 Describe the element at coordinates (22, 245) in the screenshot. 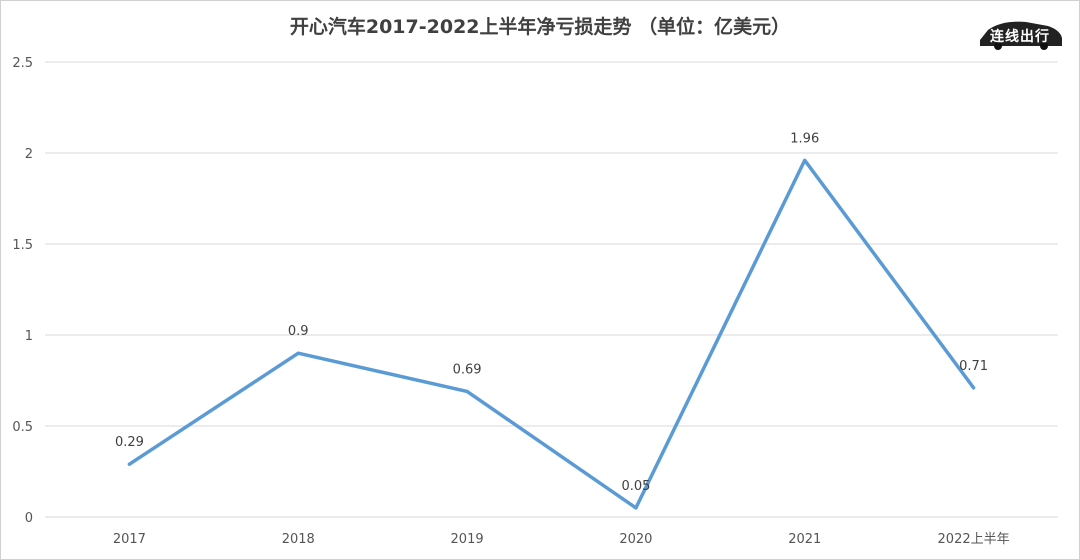

I see `y-tick-label: 1.5` at that location.